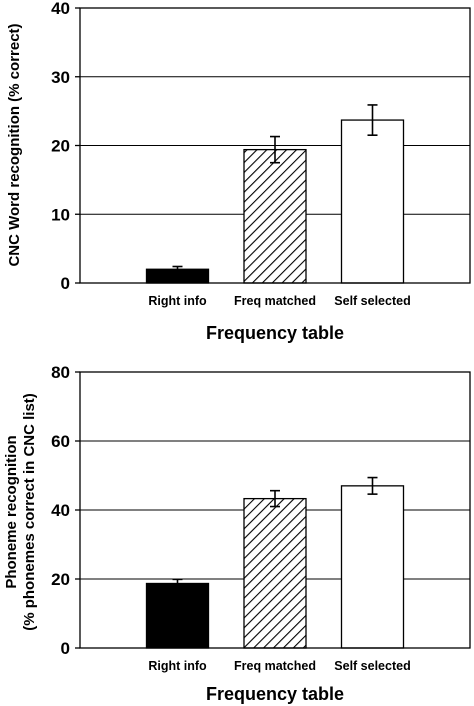 The image size is (474, 706). I want to click on chart1-bars, so click(275, 201).